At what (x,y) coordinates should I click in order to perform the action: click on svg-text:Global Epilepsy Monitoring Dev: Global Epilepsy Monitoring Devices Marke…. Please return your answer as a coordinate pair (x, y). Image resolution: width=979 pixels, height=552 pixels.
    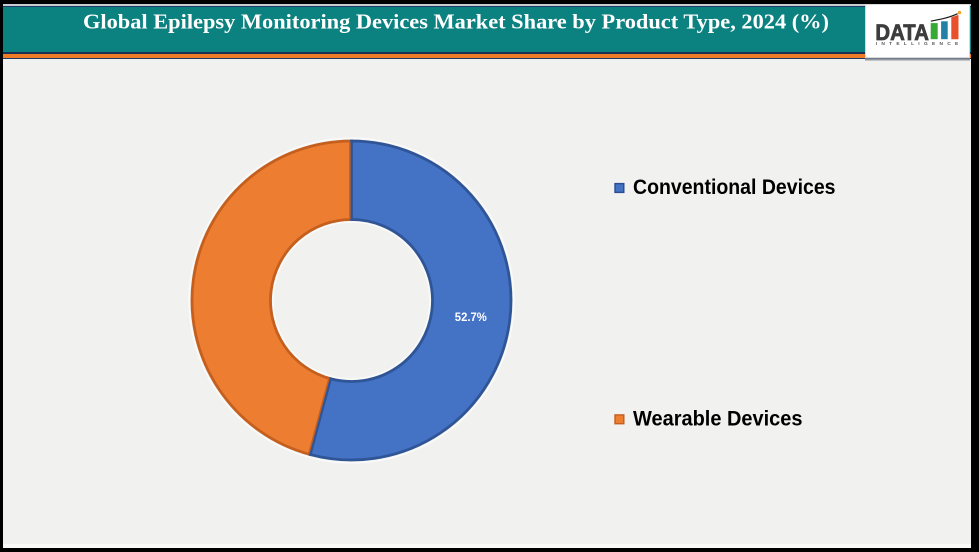
    Looking at the image, I should click on (456, 22).